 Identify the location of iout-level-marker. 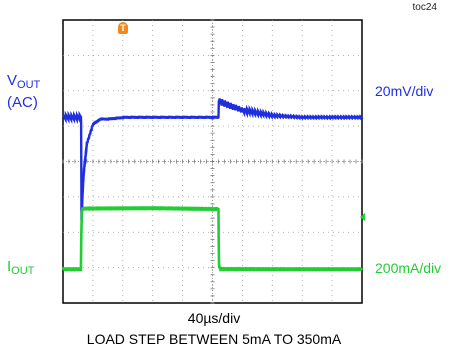
(362, 217).